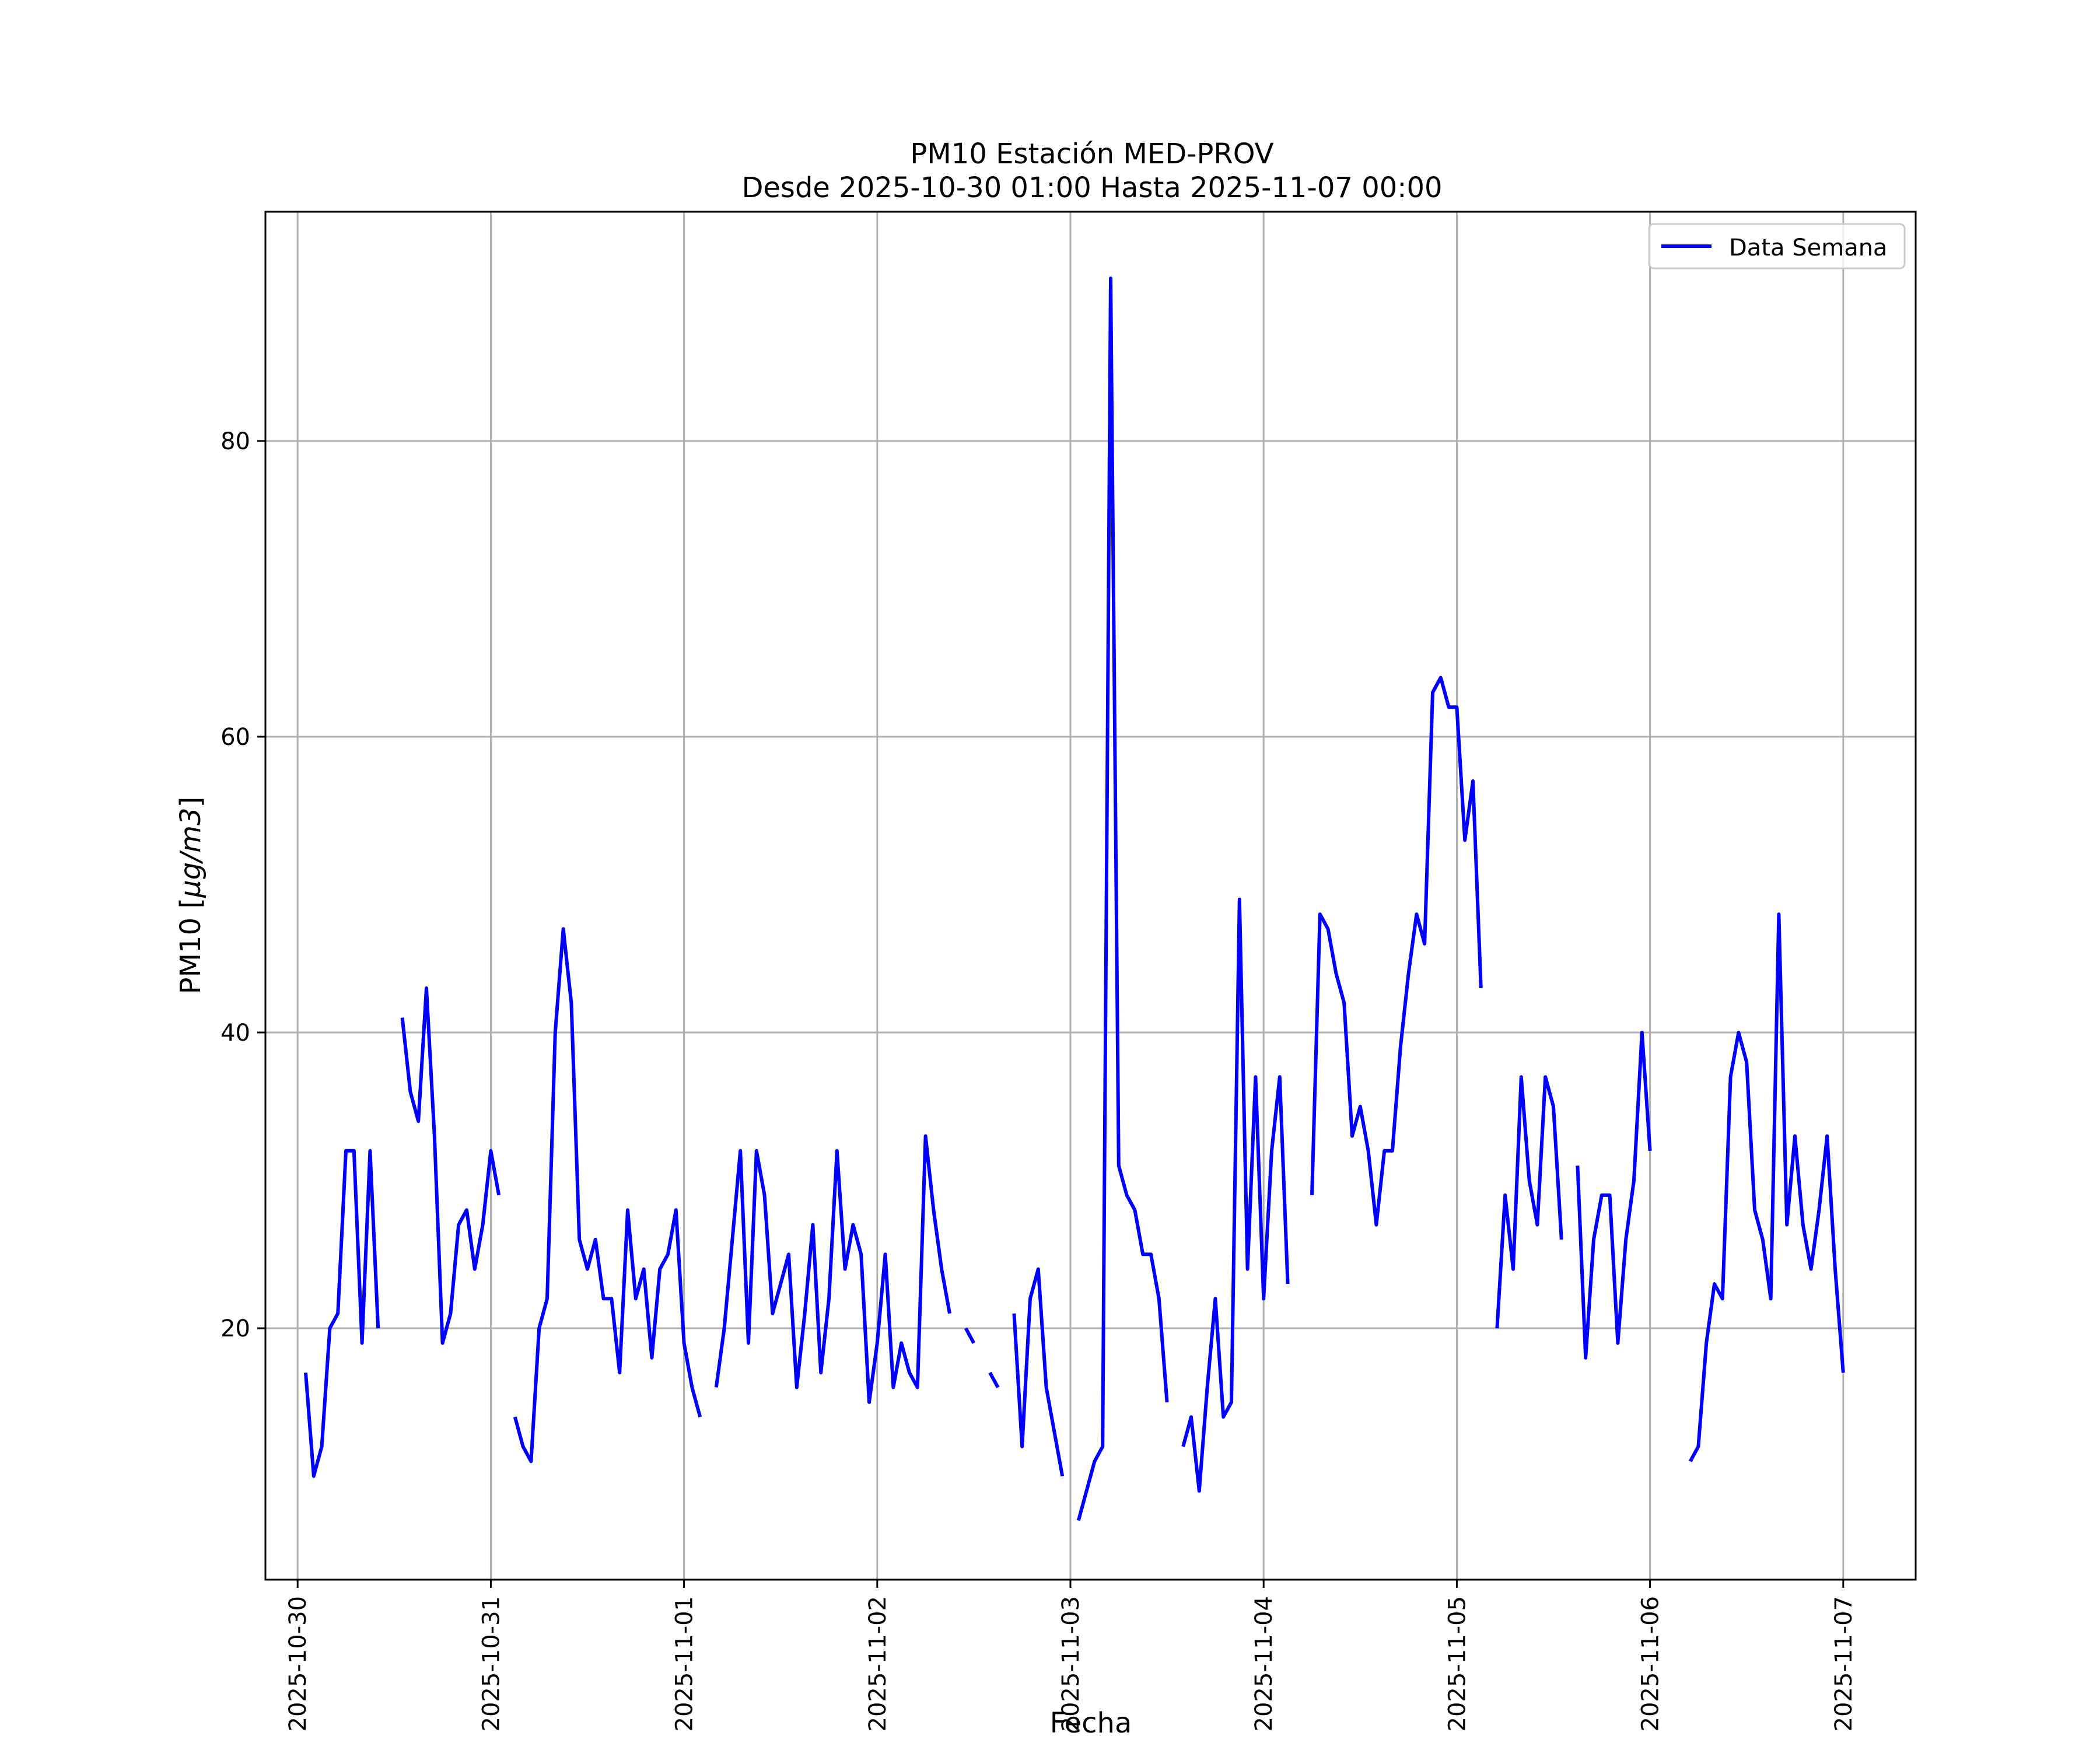 The image size is (2100, 1750). I want to click on y-axis-label-text: PM10 [, so click(190, 946).